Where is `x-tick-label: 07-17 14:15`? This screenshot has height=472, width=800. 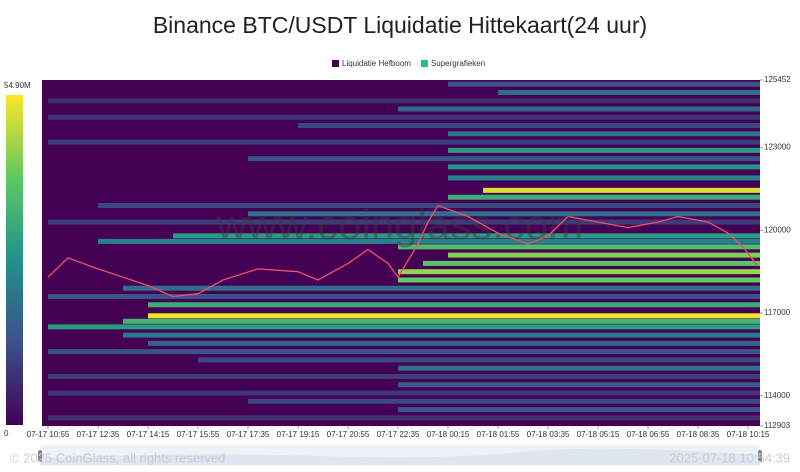
x-tick-label: 07-17 14:15 is located at coordinates (148, 434).